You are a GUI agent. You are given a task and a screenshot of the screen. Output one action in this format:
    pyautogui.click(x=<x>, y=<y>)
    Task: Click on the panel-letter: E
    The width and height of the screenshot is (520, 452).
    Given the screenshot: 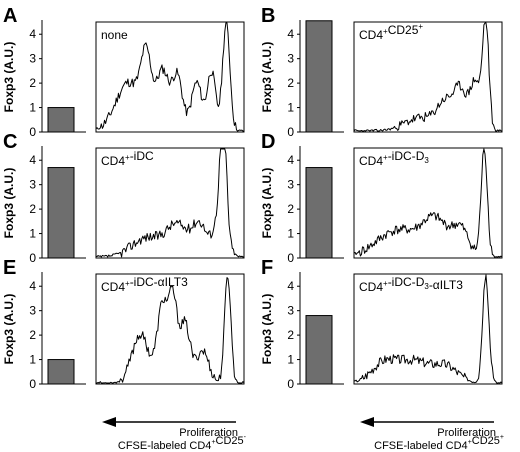 What is the action you would take?
    pyautogui.click(x=9, y=268)
    